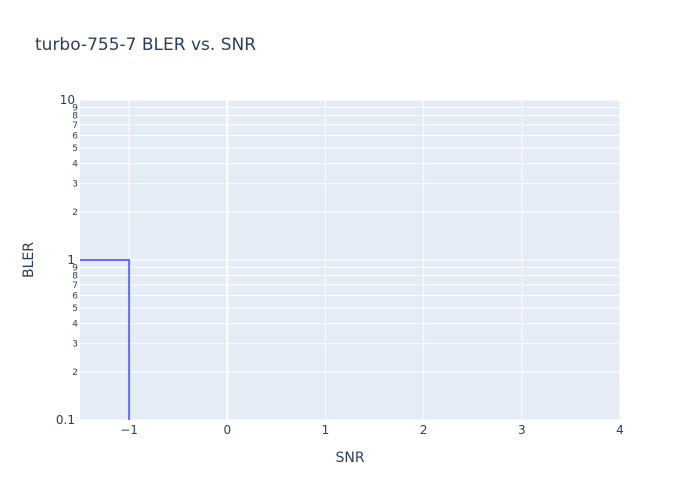  Describe the element at coordinates (326, 430) in the screenshot. I see `x-tick-label: 1` at that location.